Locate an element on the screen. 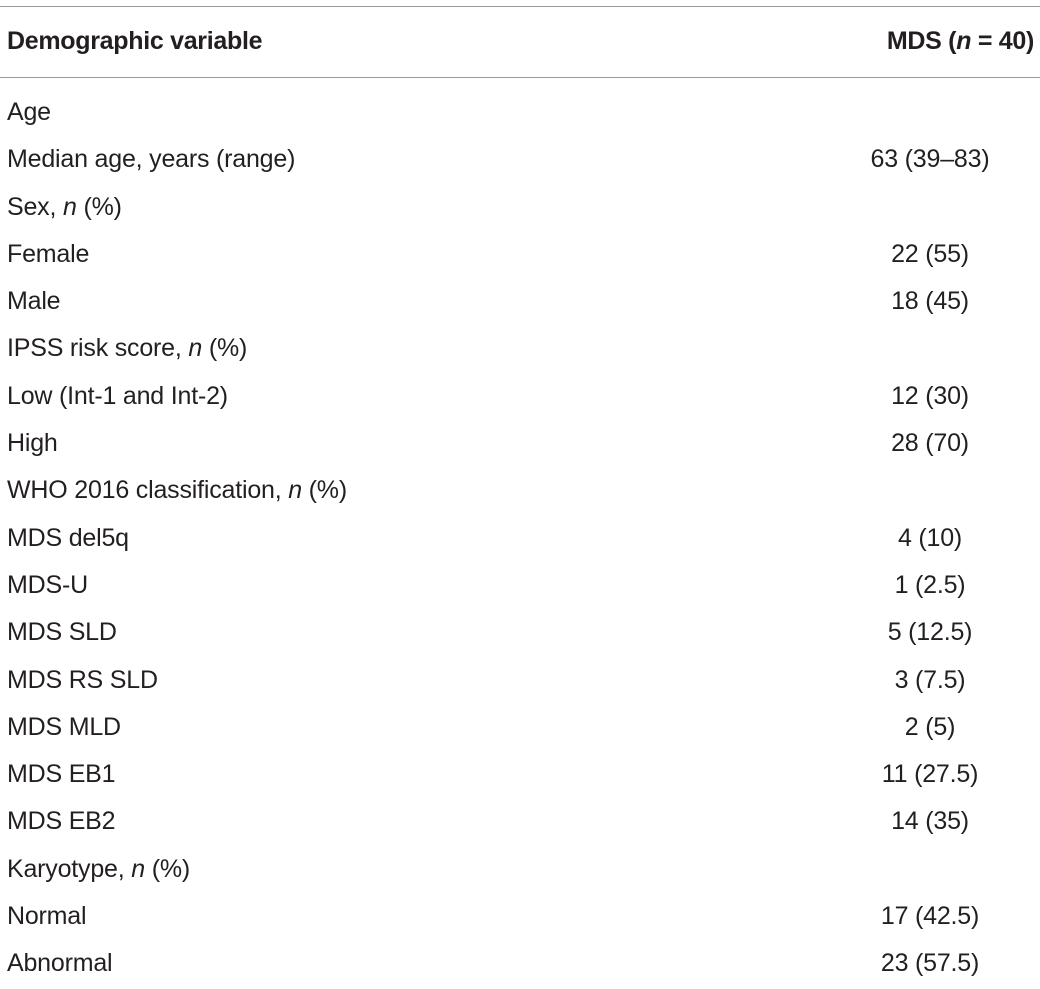  row-label: MDS RS SLD is located at coordinates (82, 679).